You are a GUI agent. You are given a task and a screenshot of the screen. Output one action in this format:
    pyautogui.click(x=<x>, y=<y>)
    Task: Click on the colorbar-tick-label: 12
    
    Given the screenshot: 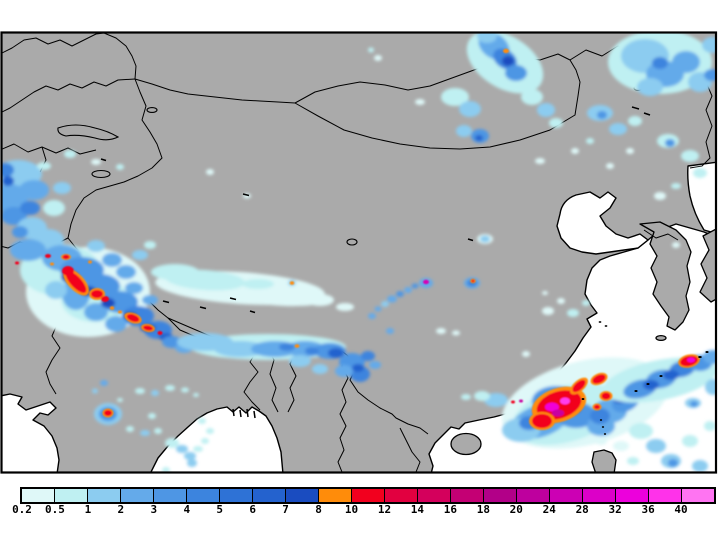 What is the action you would take?
    pyautogui.click(x=384, y=509)
    